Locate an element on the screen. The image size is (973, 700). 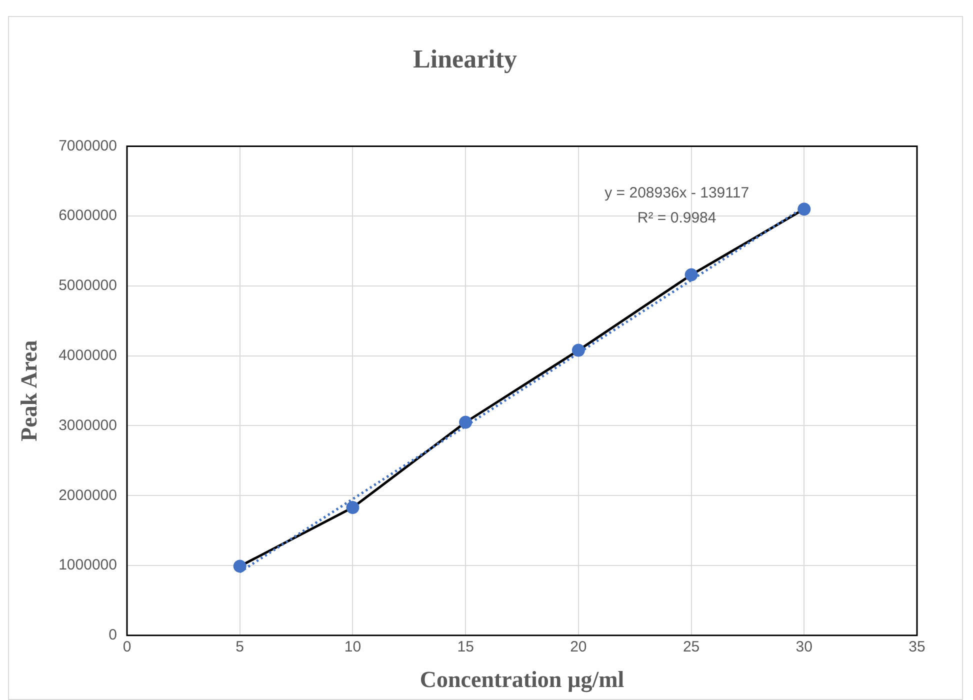
y-tick-label: 6000000 is located at coordinates (87, 215).